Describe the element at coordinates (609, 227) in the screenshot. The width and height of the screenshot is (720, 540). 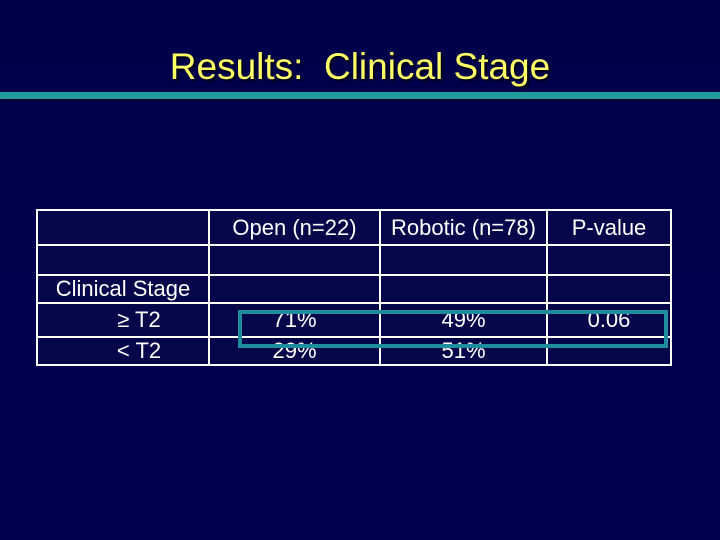
I see `header-cell-pvalue: P-value` at that location.